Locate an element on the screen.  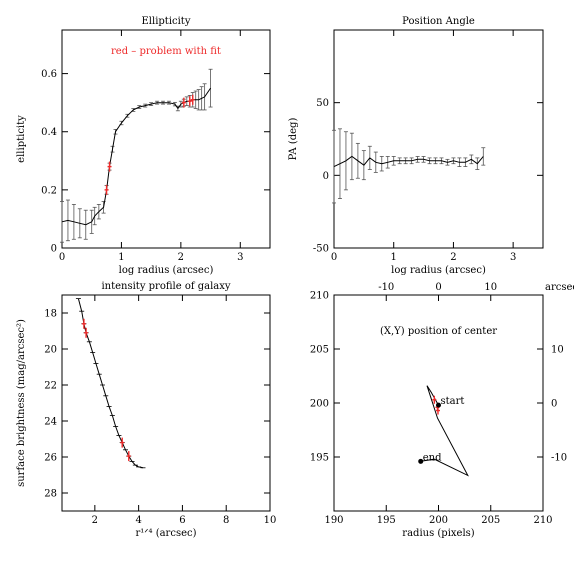
intensity-series-line is located at coordinates (110, 383).